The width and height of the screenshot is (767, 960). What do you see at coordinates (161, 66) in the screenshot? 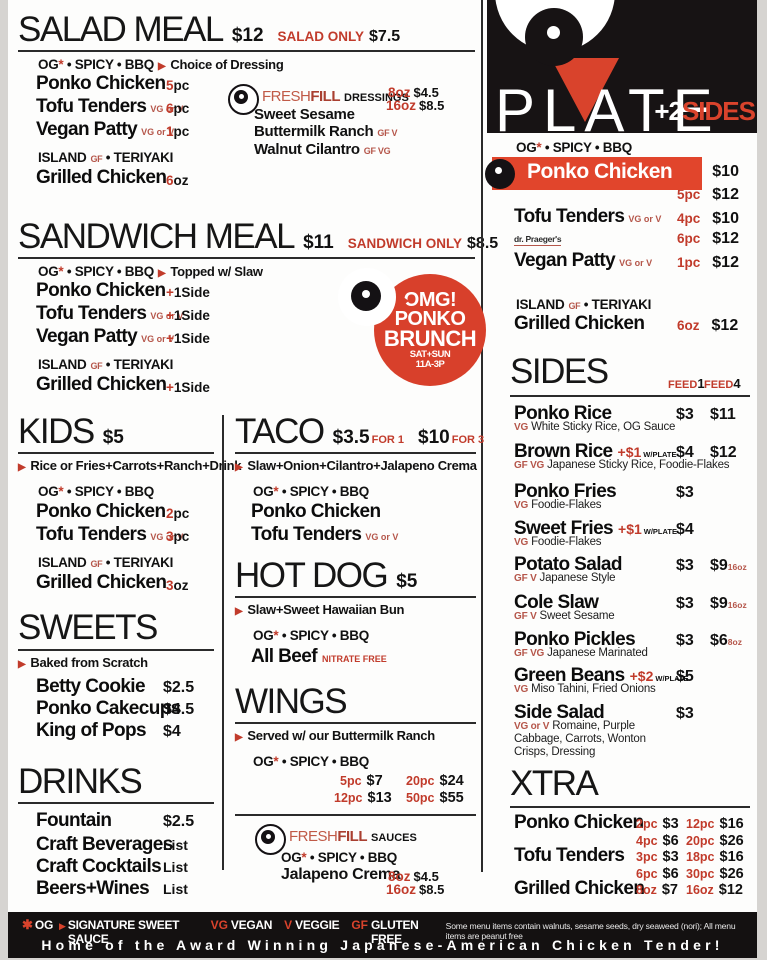
I see `triangle-bullet-icon` at bounding box center [161, 66].